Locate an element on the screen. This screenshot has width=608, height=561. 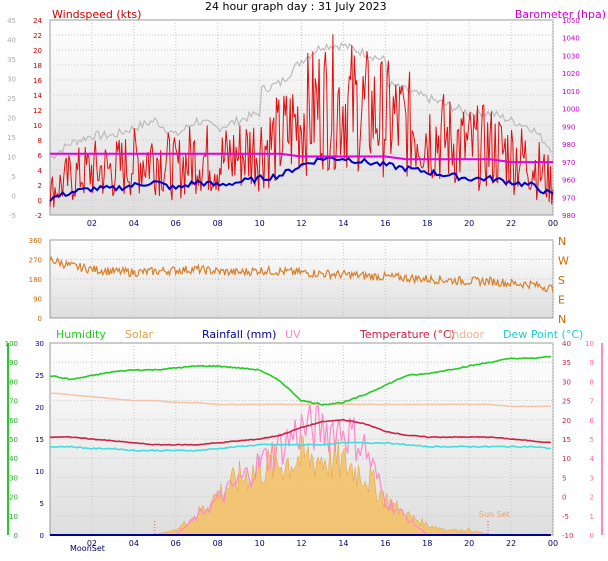
gust-axis-tick-label: 0 is located at coordinates (14, 197).